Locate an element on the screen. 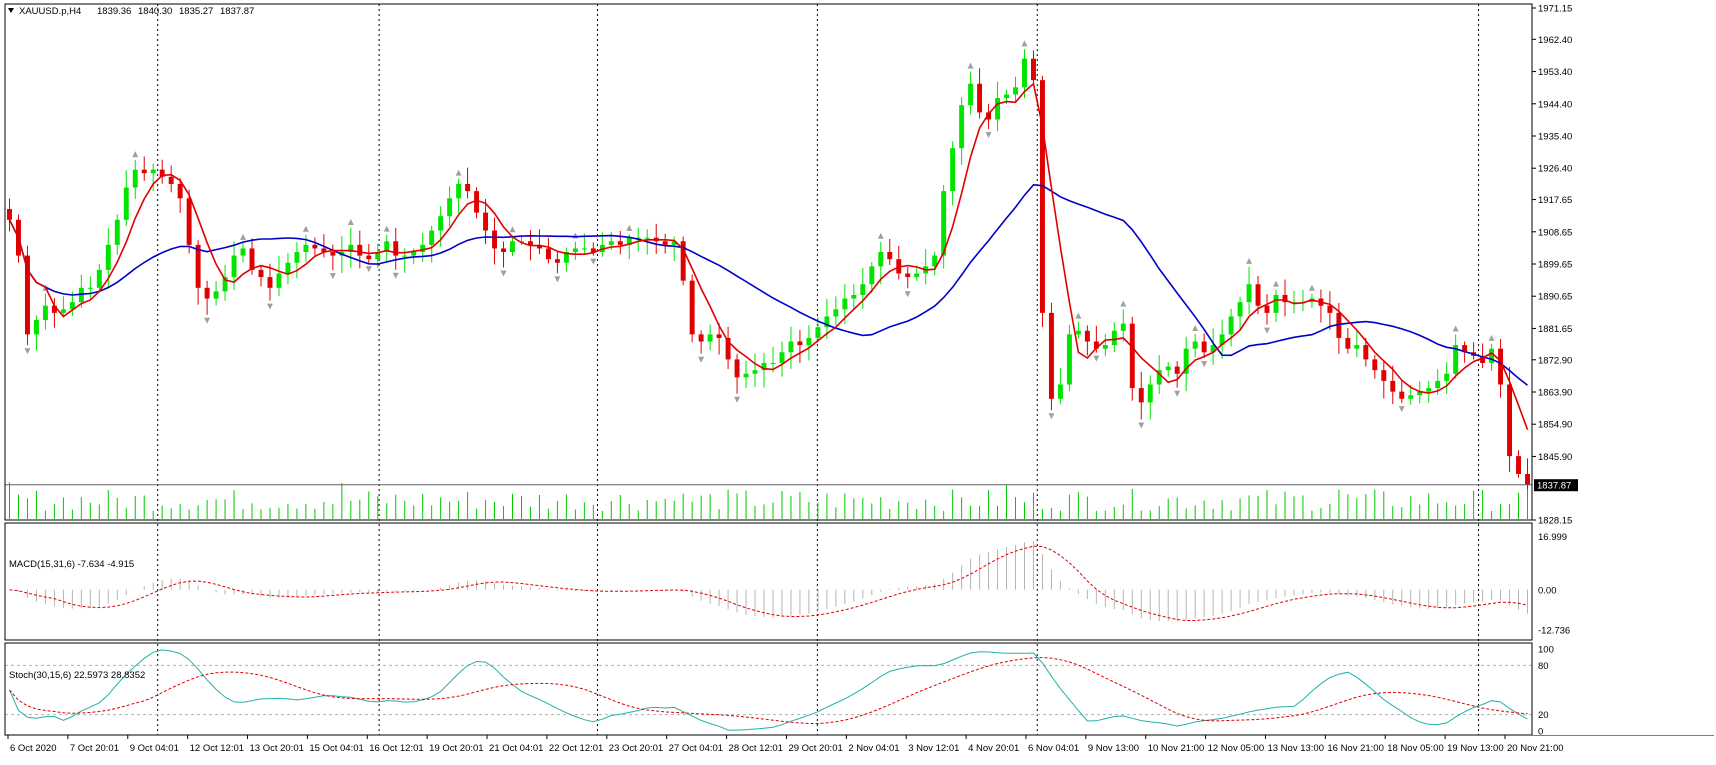 The width and height of the screenshot is (1716, 765). chart-menu-triangle-icon is located at coordinates (11, 10).